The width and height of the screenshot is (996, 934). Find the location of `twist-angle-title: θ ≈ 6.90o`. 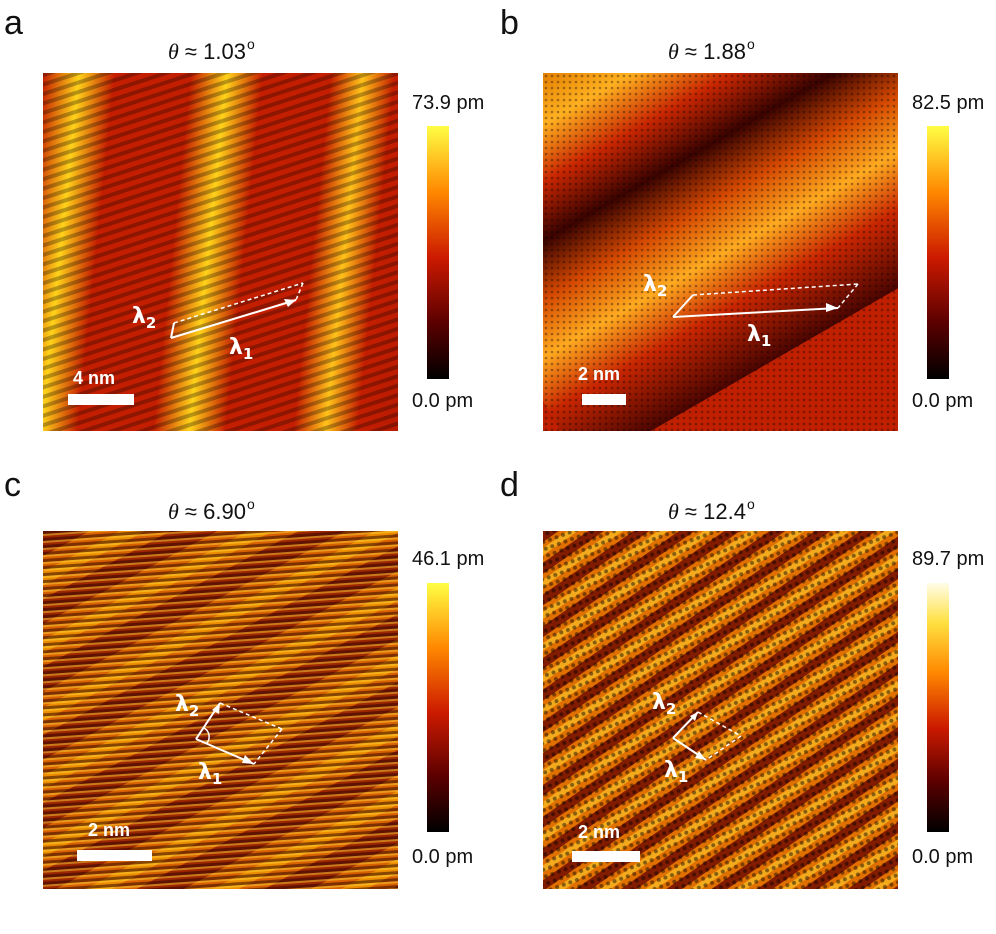

twist-angle-title: θ ≈ 6.90o is located at coordinates (211, 510).